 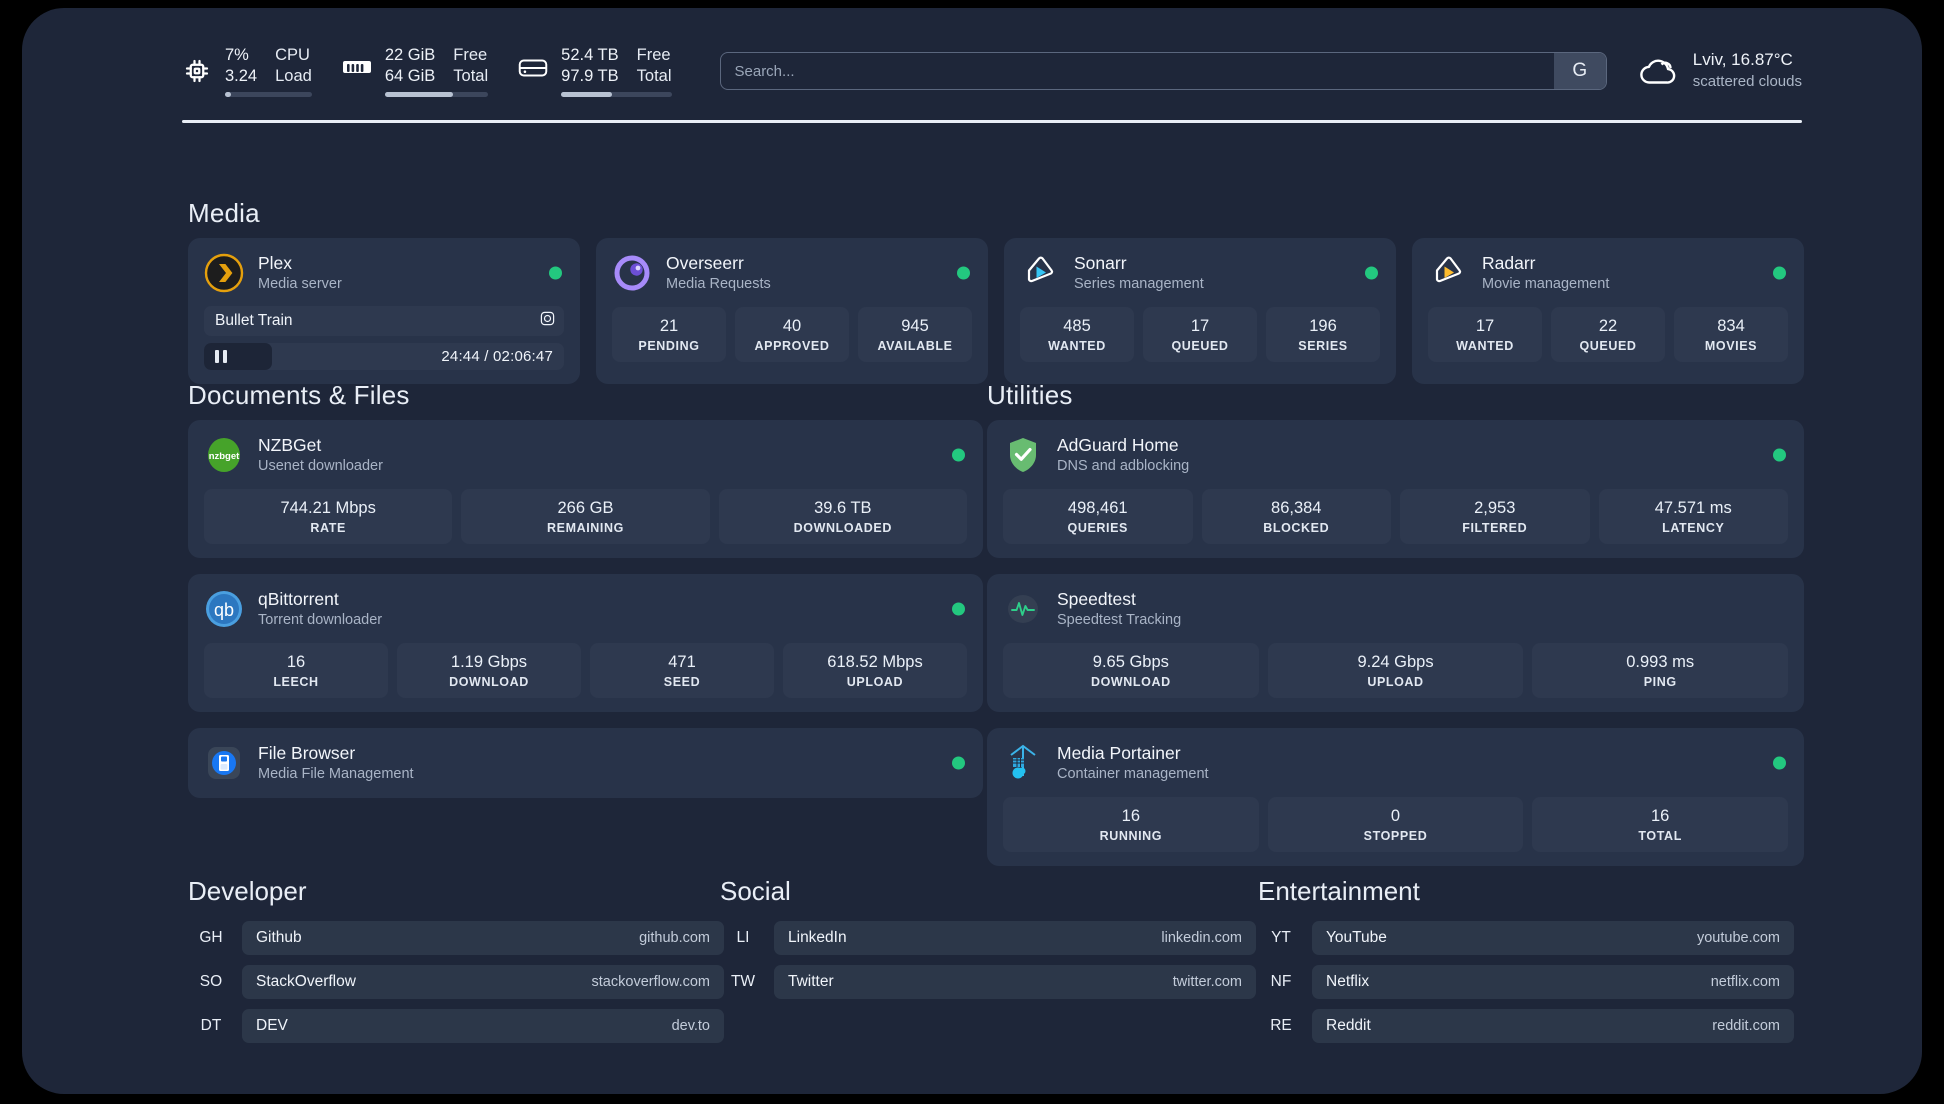 What do you see at coordinates (1131, 670) in the screenshot?
I see `stat-cell: 9.65 Gbps DOWNLOAD` at bounding box center [1131, 670].